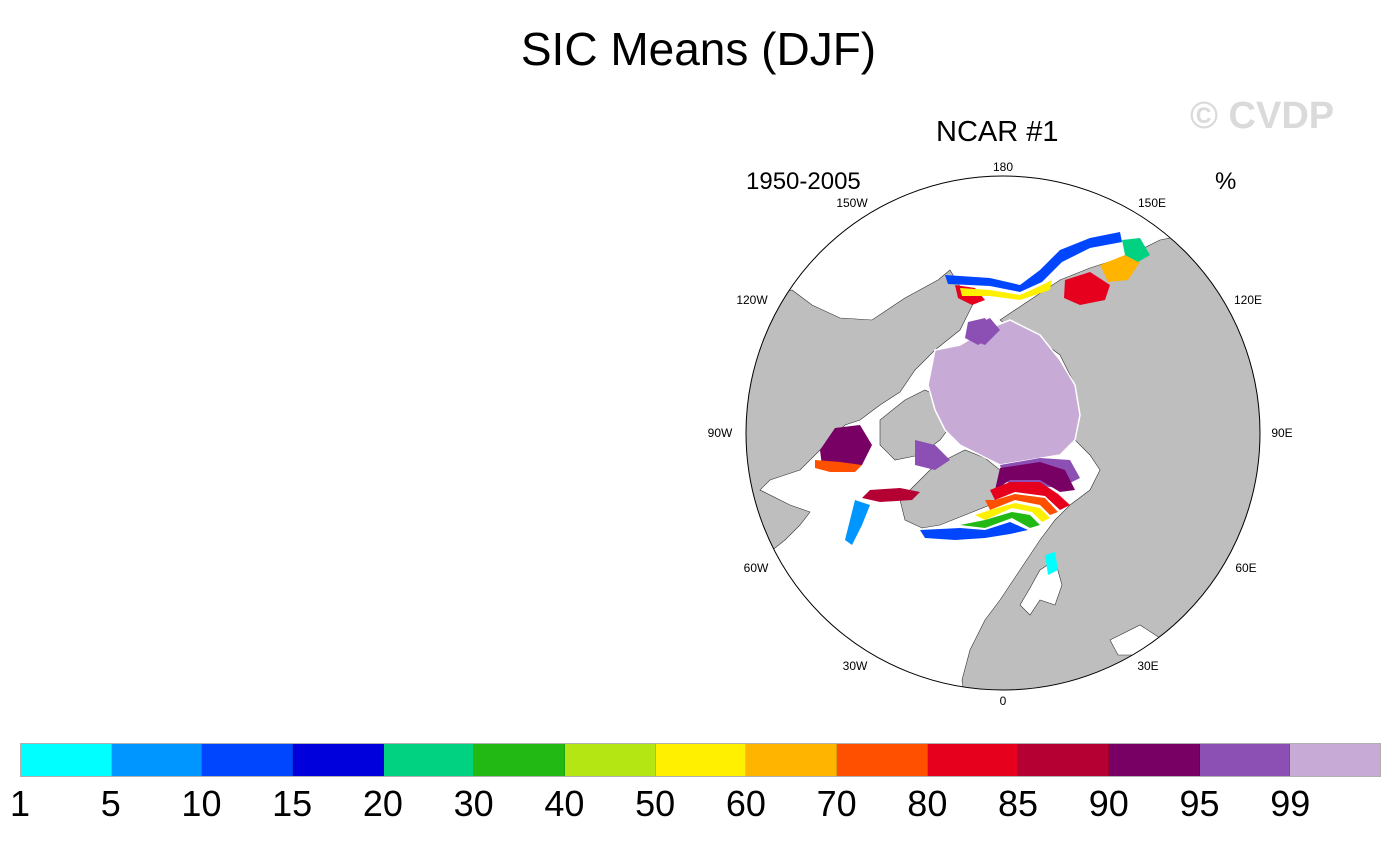 This screenshot has width=1397, height=847. Describe the element at coordinates (201, 803) in the screenshot. I see `colorbar-label: 10` at that location.